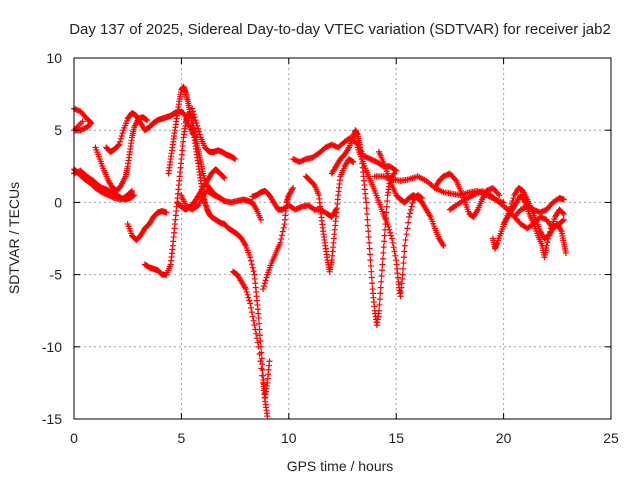  I want to click on y-axis-title: SDTVAR / TECUs, so click(14, 238).